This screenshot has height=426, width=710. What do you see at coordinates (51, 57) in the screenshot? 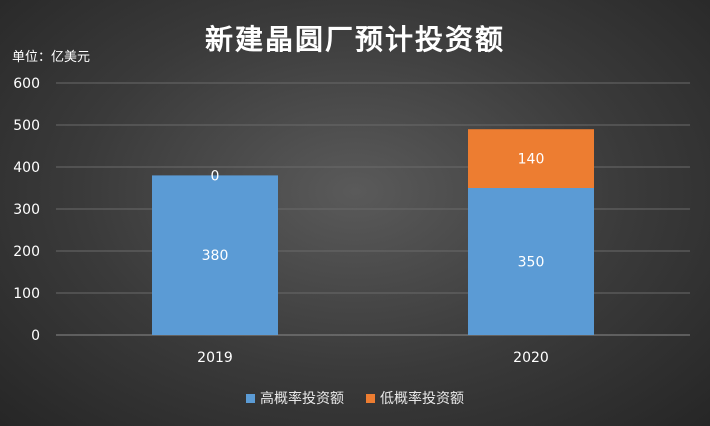
I see `unit-label: 单位：亿美元` at bounding box center [51, 57].